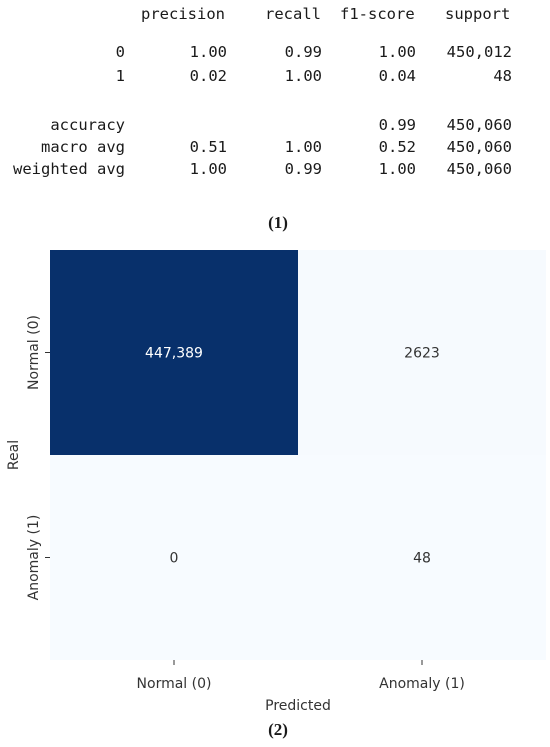 This screenshot has height=747, width=550. Describe the element at coordinates (120, 52) in the screenshot. I see `row-label-0: 0` at that location.